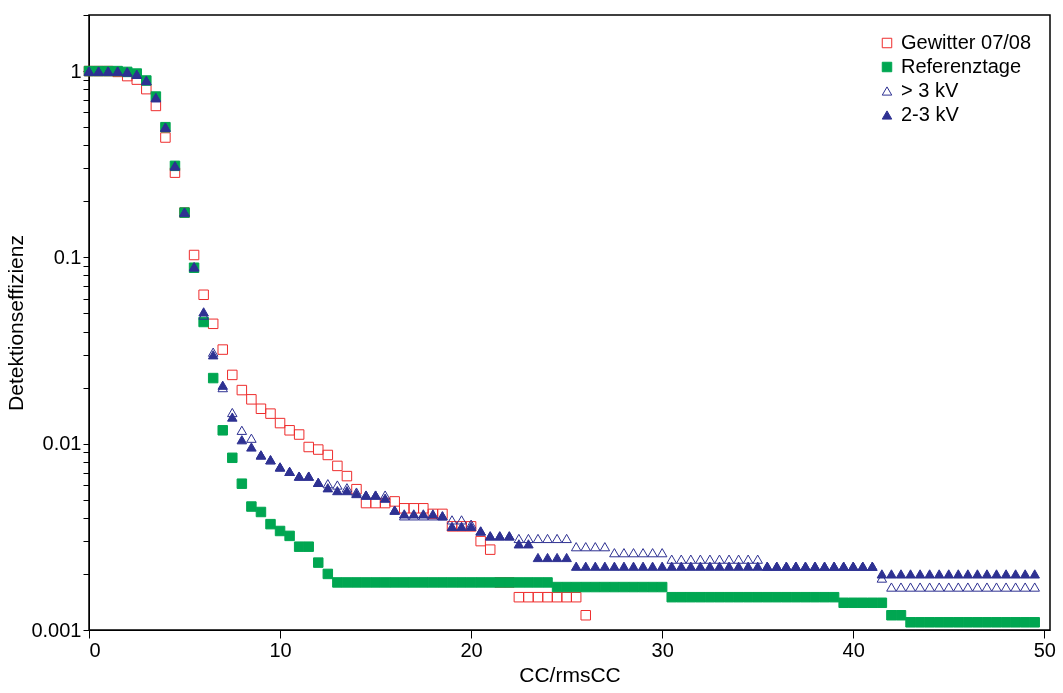  Describe the element at coordinates (16, 323) in the screenshot. I see `y-axis-title: Detektionseffizienz` at that location.